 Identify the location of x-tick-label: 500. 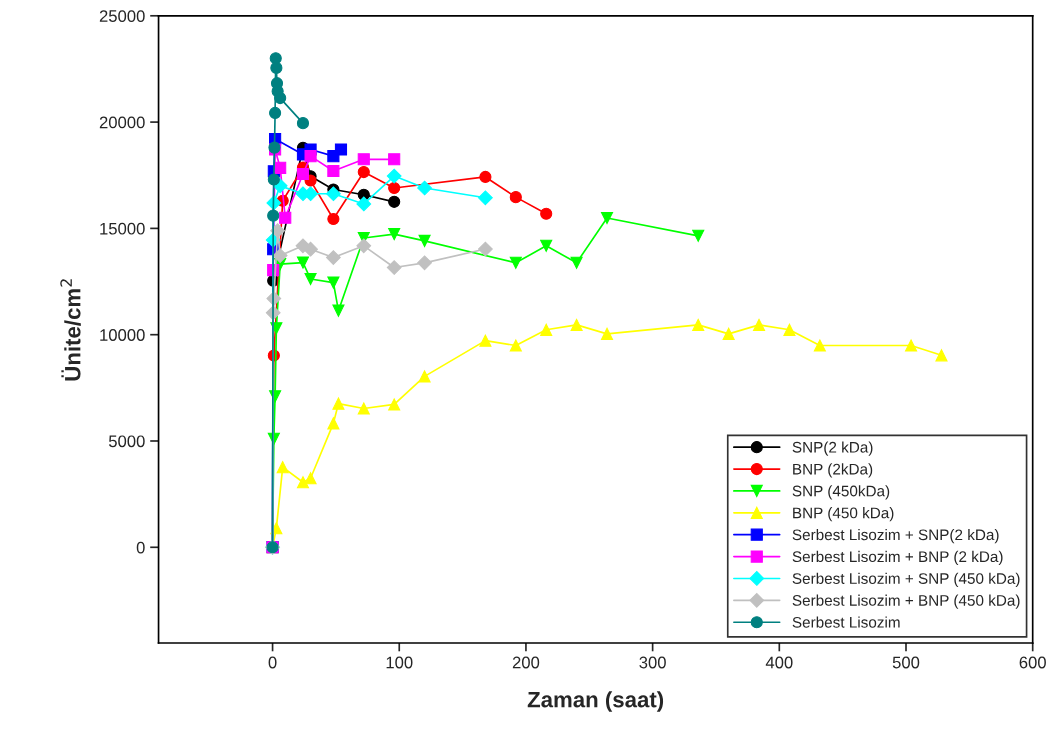
(906, 662).